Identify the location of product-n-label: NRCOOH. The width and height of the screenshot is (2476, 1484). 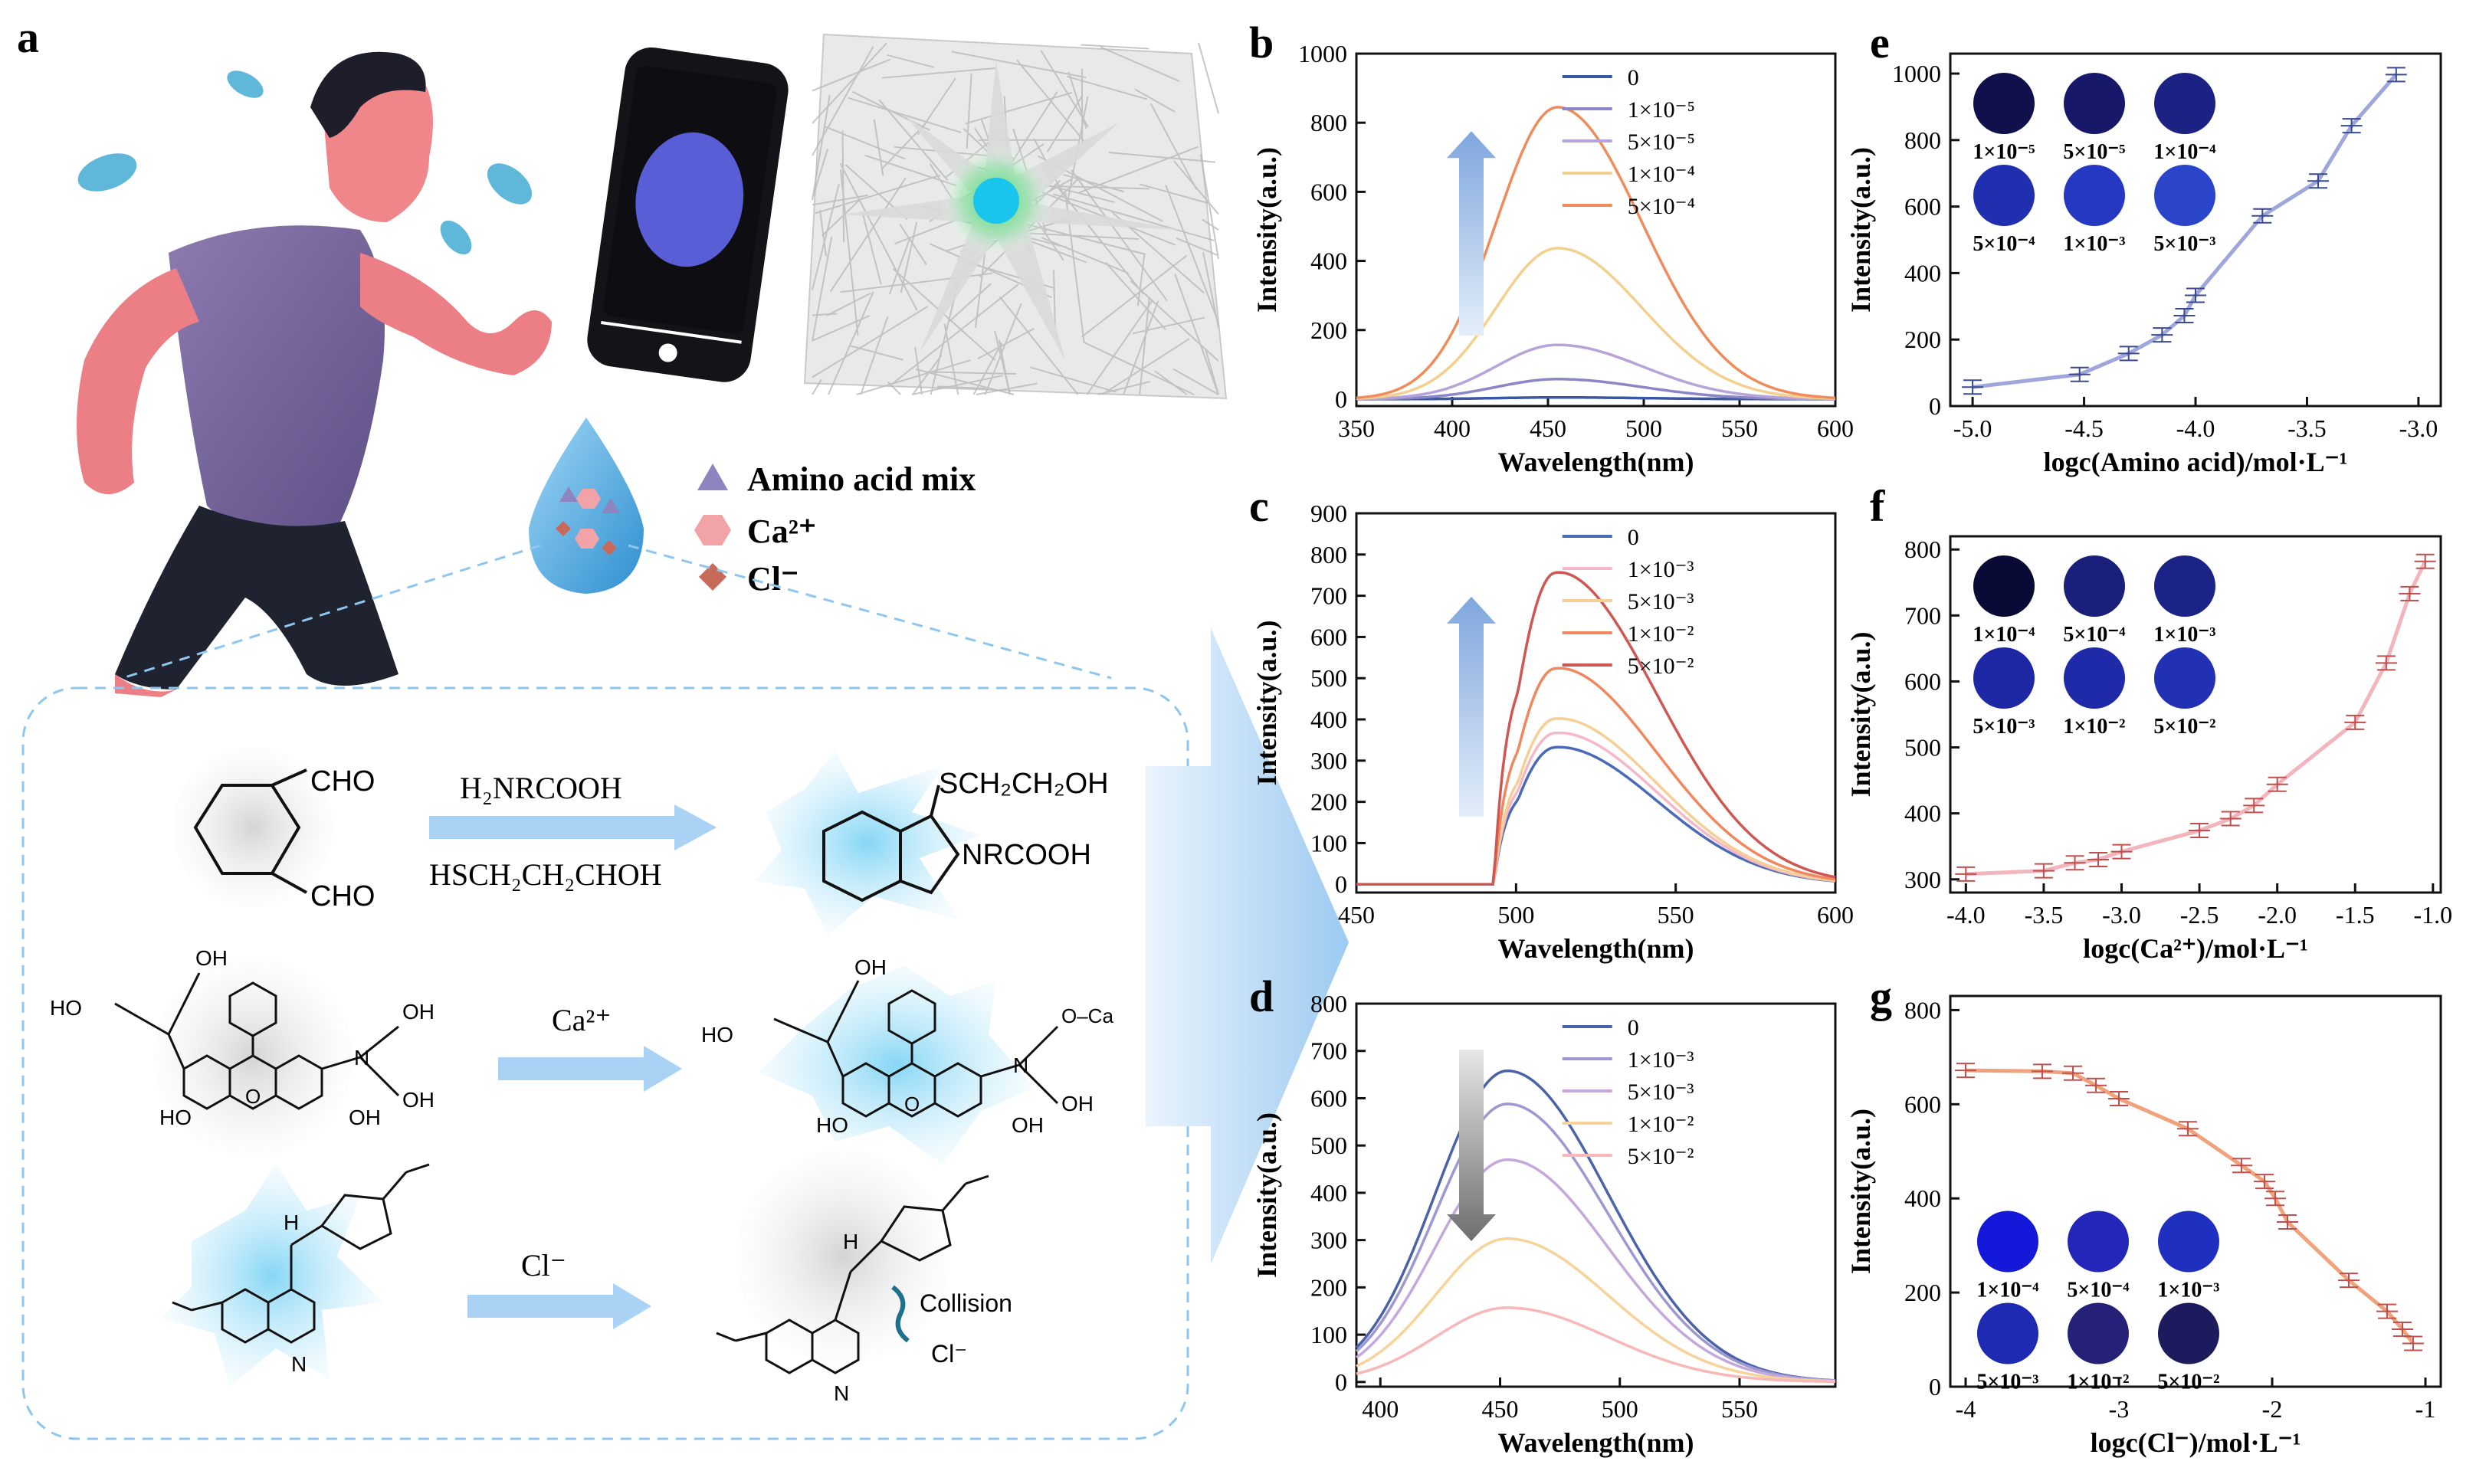
(1026, 855).